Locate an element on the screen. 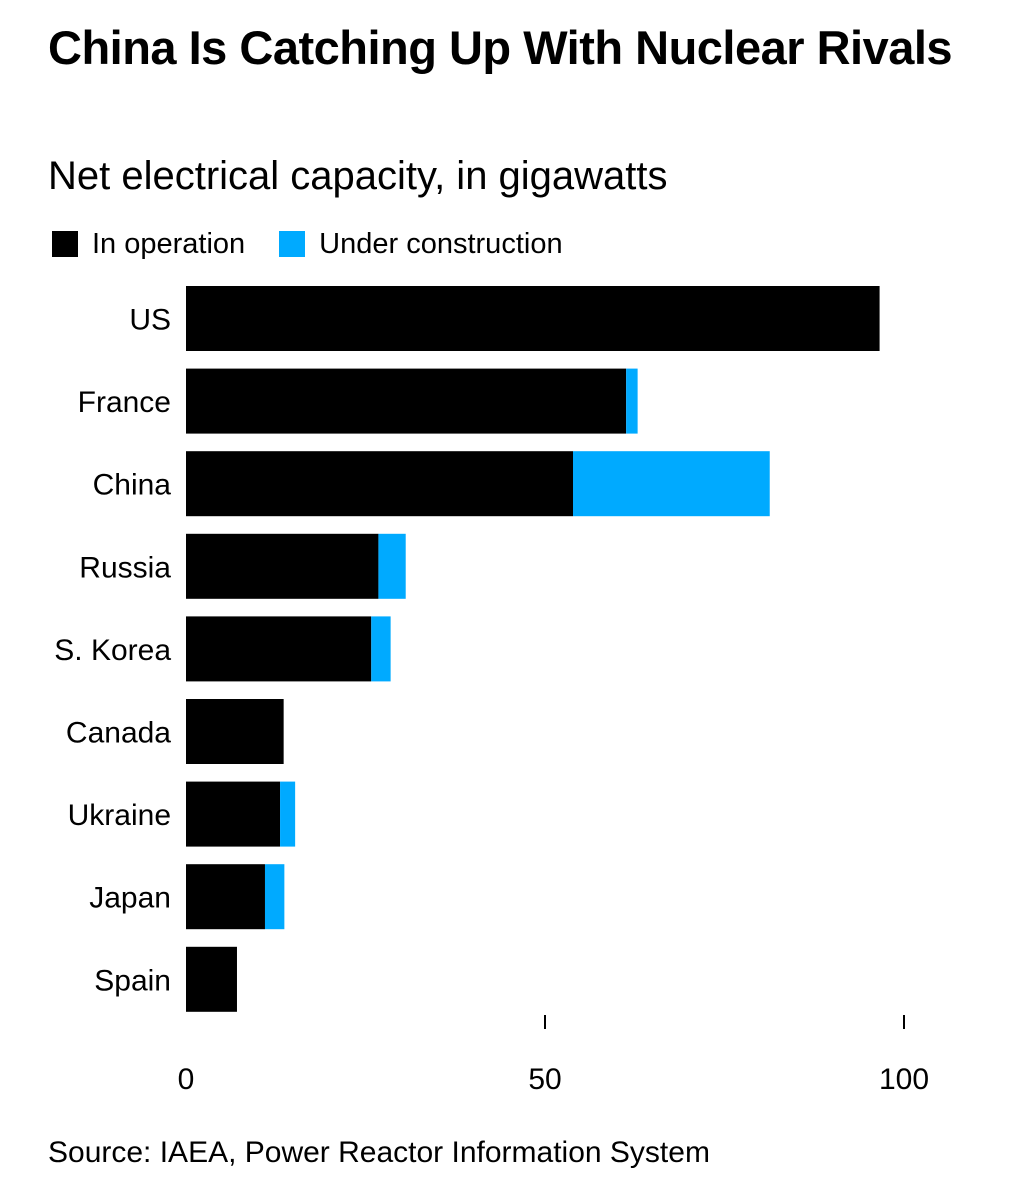  legend-label-under-construction: Under construction is located at coordinates (441, 243).